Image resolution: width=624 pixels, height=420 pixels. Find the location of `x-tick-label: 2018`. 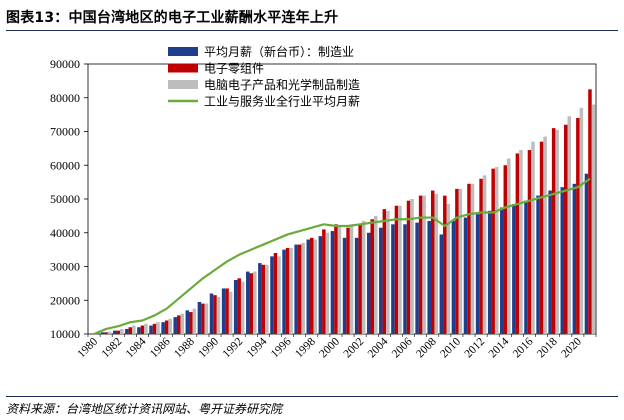

x-tick-label: 2018 is located at coordinates (547, 347).